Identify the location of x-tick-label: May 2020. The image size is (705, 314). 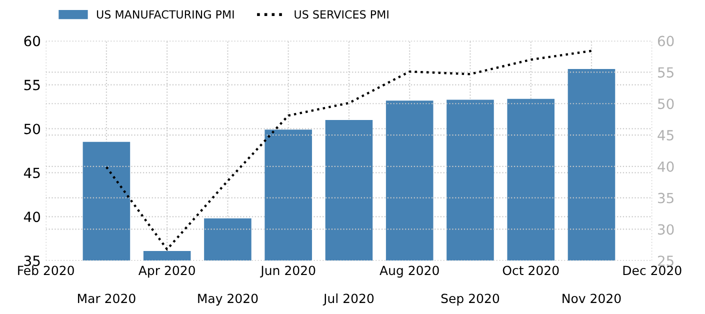
(228, 300).